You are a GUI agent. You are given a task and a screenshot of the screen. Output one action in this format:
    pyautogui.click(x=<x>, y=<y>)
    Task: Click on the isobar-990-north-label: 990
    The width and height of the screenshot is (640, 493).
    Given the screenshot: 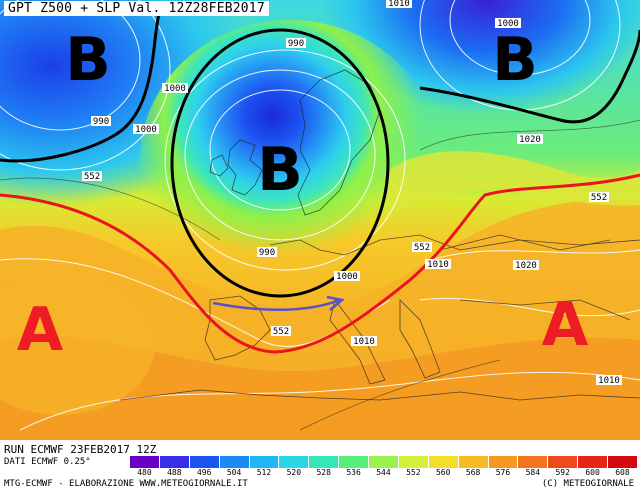 What is the action you would take?
    pyautogui.click(x=296, y=44)
    